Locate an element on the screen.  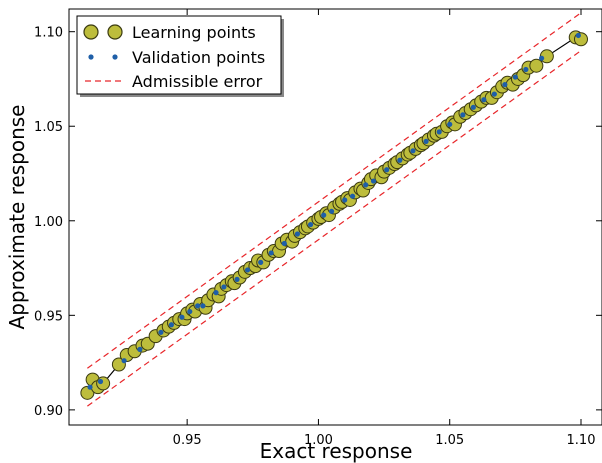
x-tick-label: 1.00 is located at coordinates (318, 440).